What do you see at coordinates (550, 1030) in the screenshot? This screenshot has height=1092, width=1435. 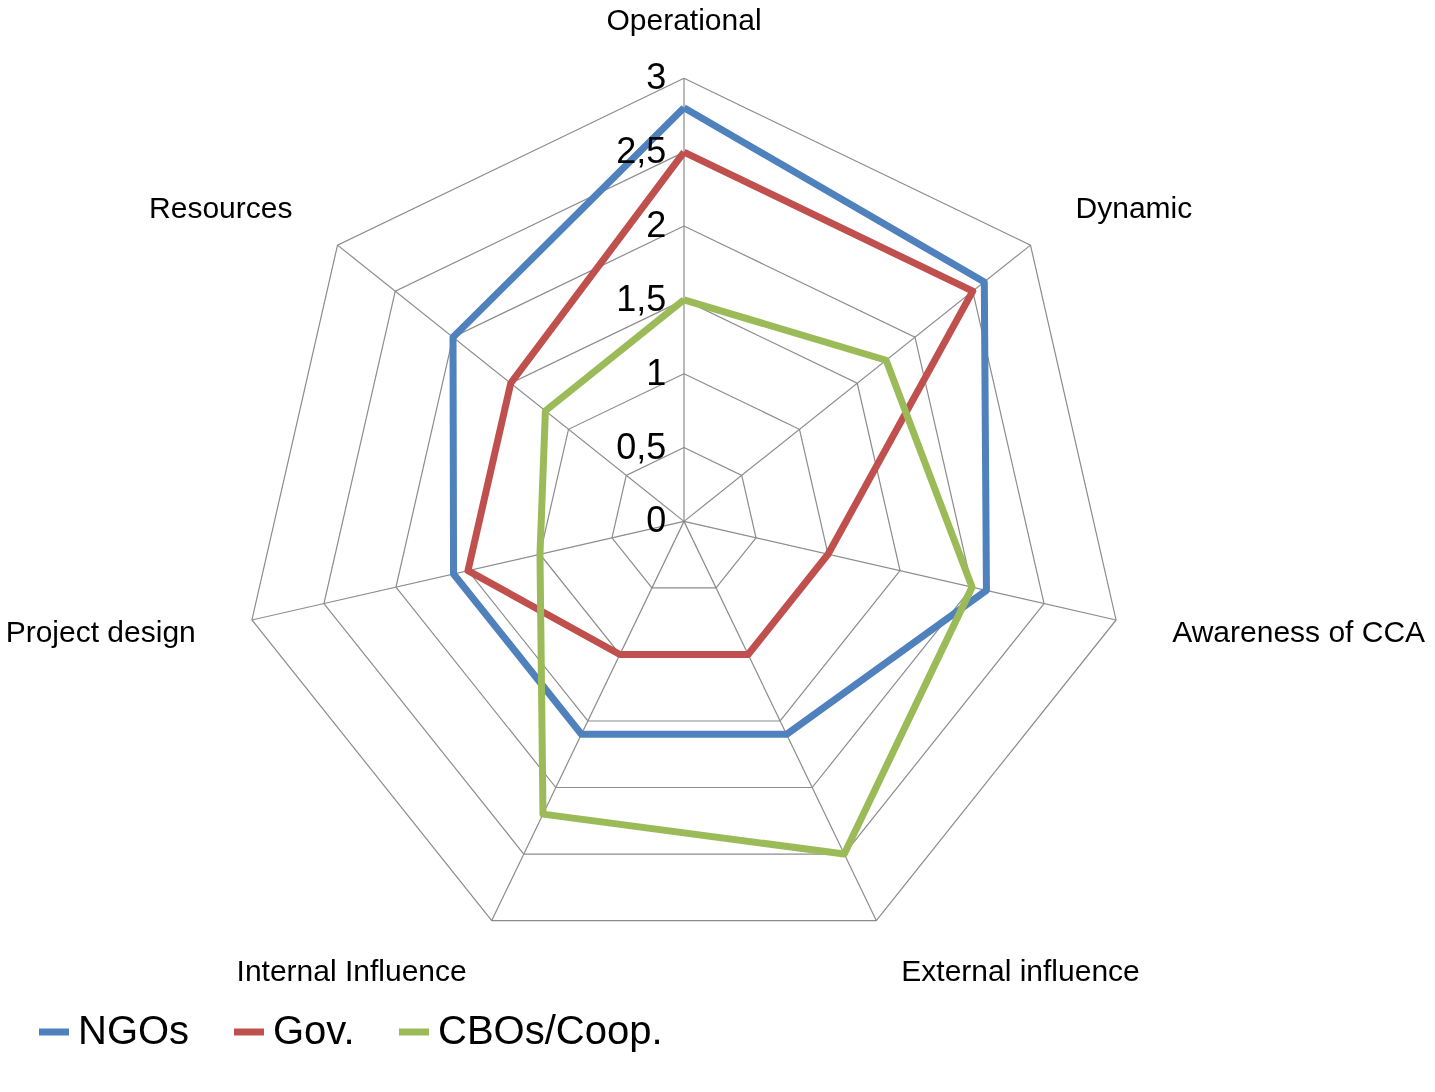 I see `legend-label: CBOs/Coop.` at bounding box center [550, 1030].